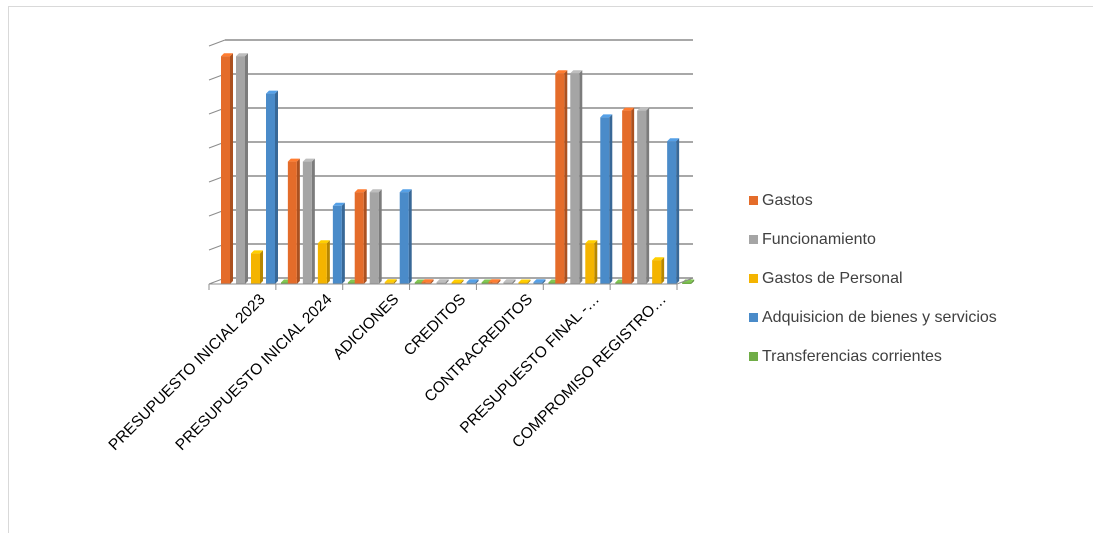 This screenshot has height=535, width=1095. Describe the element at coordinates (832, 278) in the screenshot. I see `legend-label: Gastos de Personal` at that location.